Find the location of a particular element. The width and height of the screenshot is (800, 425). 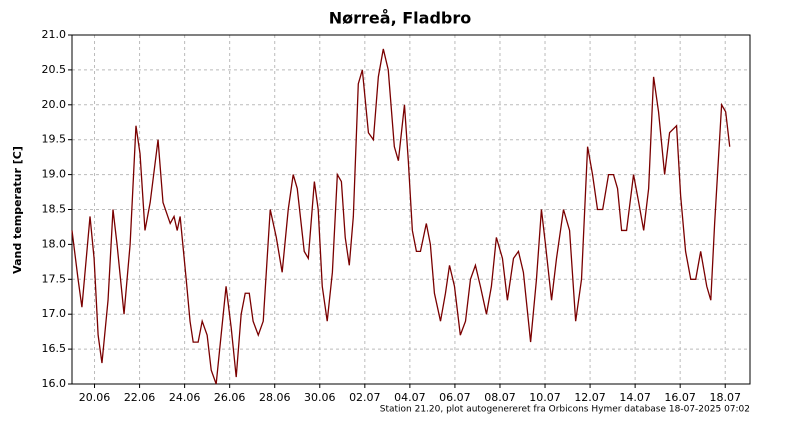

y-tick-label: 20.5 is located at coordinates (54, 69).